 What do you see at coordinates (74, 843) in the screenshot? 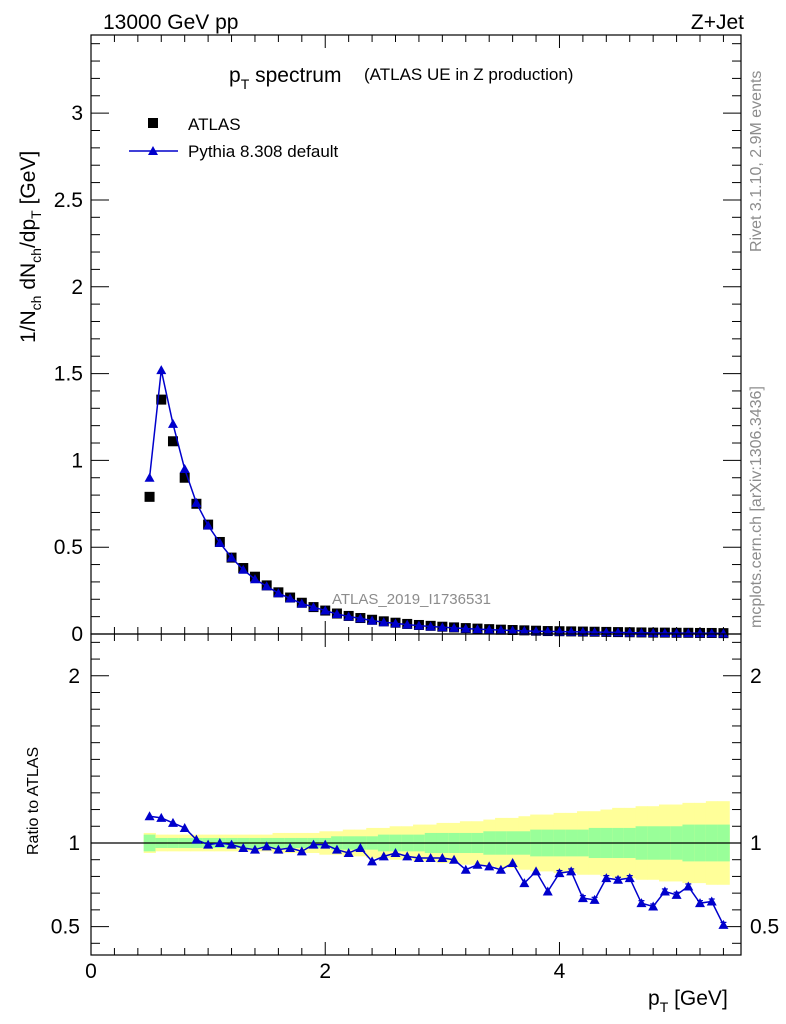
I see `ratio-y-tick-label: 1` at bounding box center [74, 843].